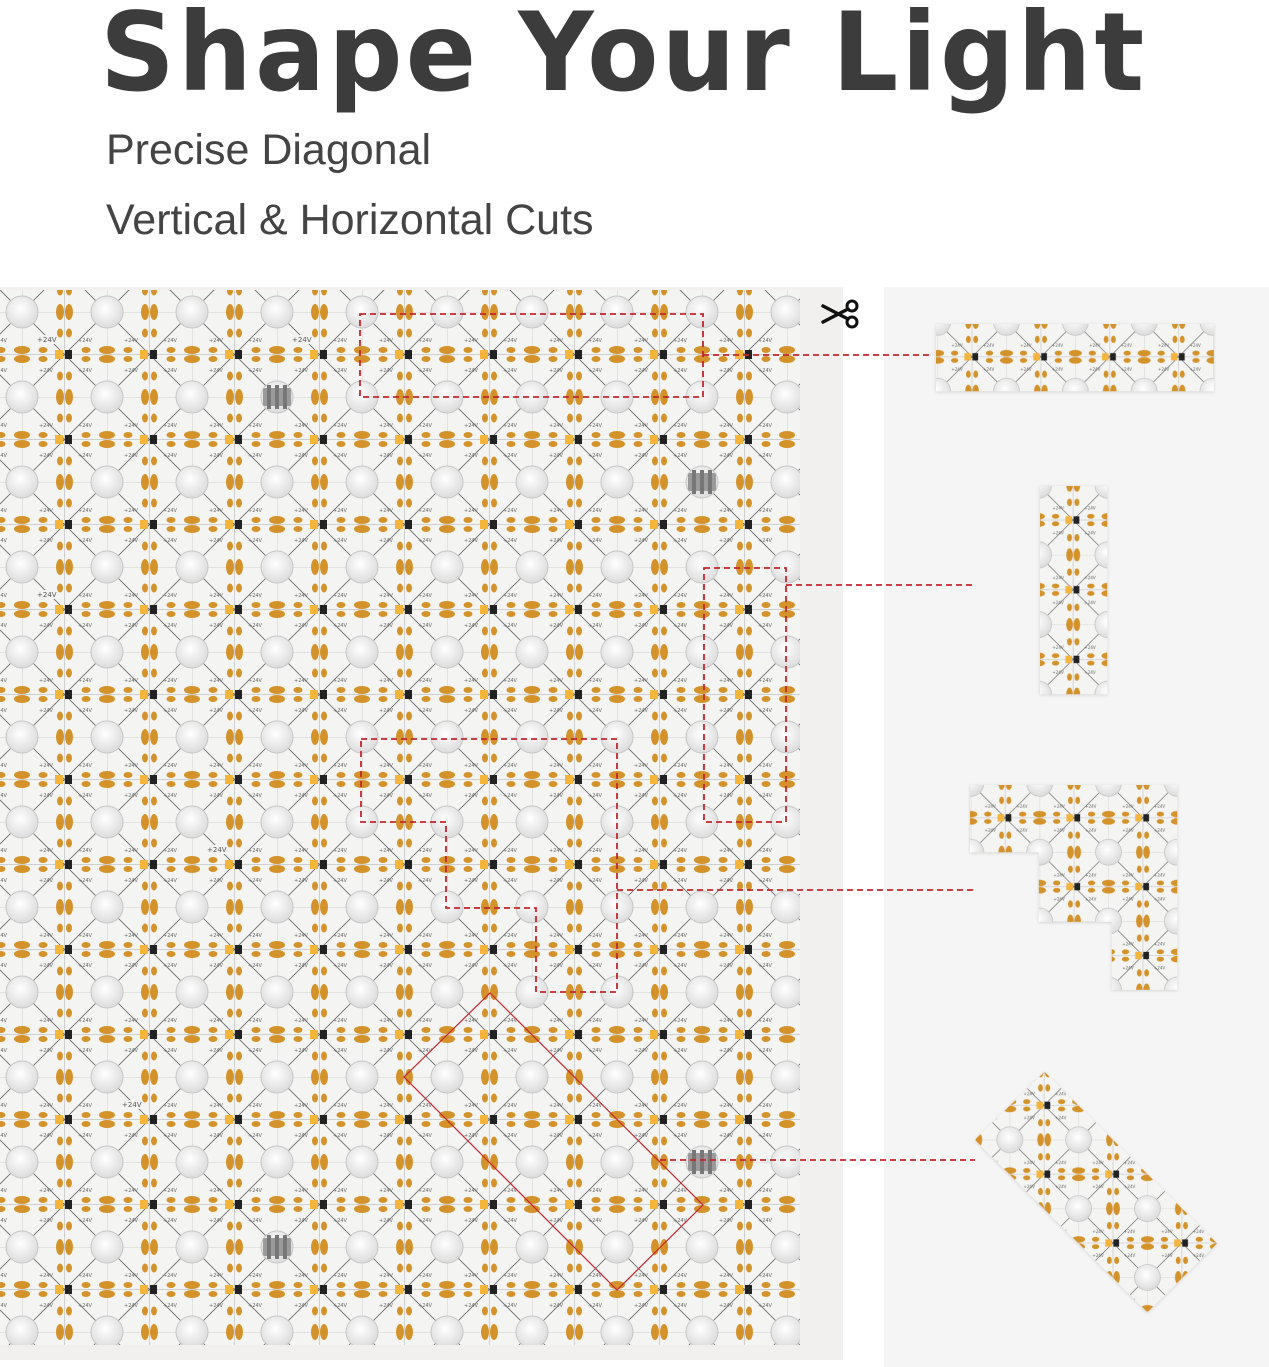  Describe the element at coordinates (531, 355) in the screenshot. I see `cut-outline-horizontal-strip` at that location.